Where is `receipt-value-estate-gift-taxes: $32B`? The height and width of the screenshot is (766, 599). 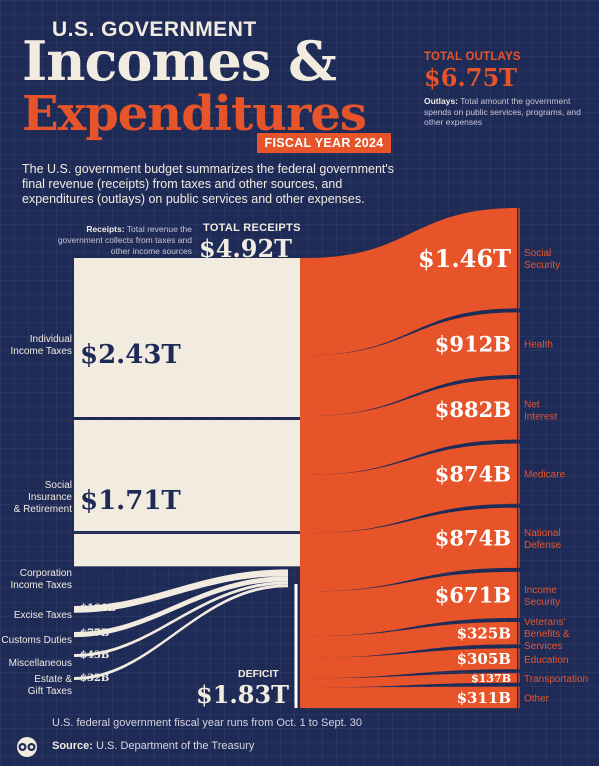
receipt-value-estate-gift-taxes: $32B is located at coordinates (95, 678).